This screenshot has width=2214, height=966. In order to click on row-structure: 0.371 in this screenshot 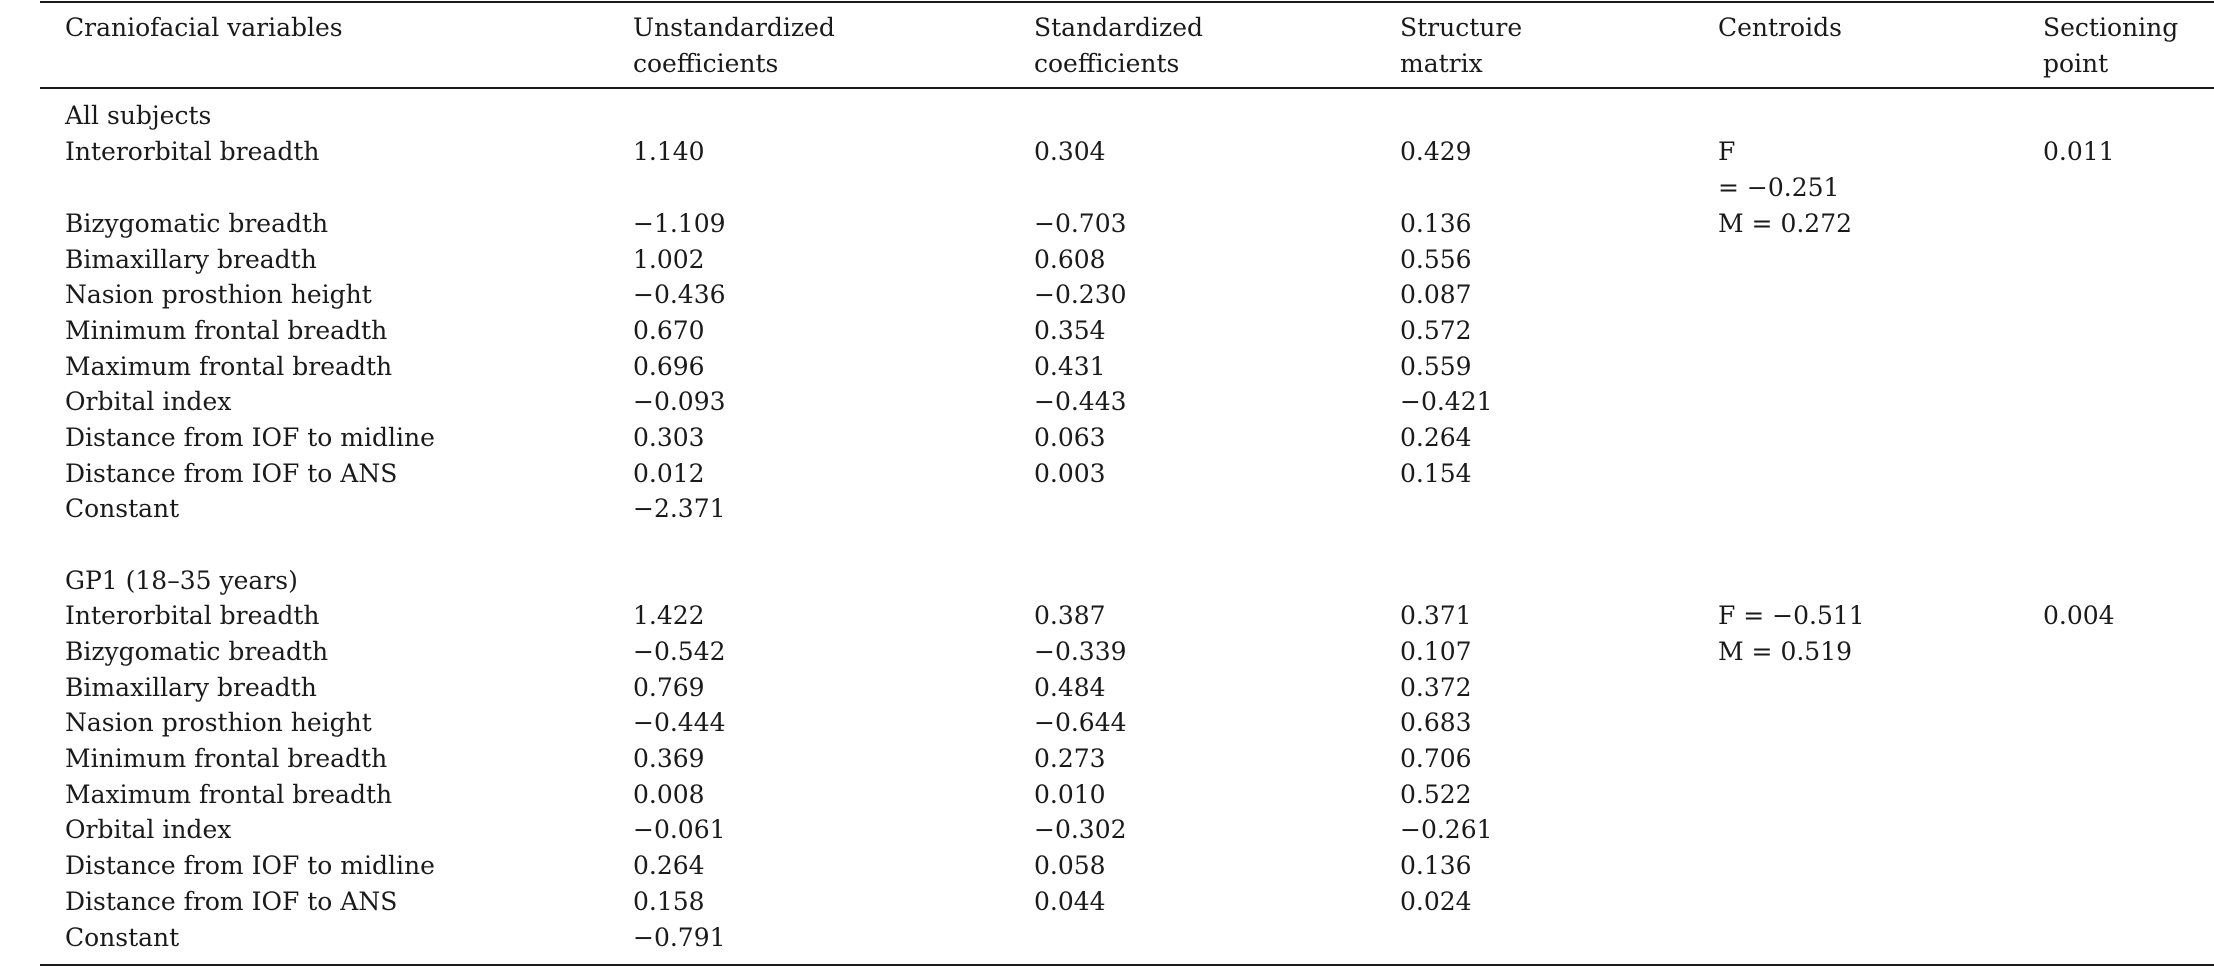, I will do `click(1436, 615)`.